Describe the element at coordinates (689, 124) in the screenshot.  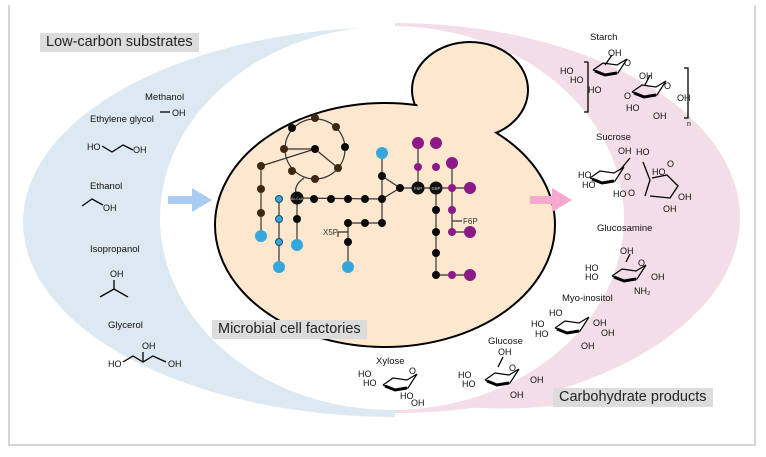
I see `atom-label: n` at that location.